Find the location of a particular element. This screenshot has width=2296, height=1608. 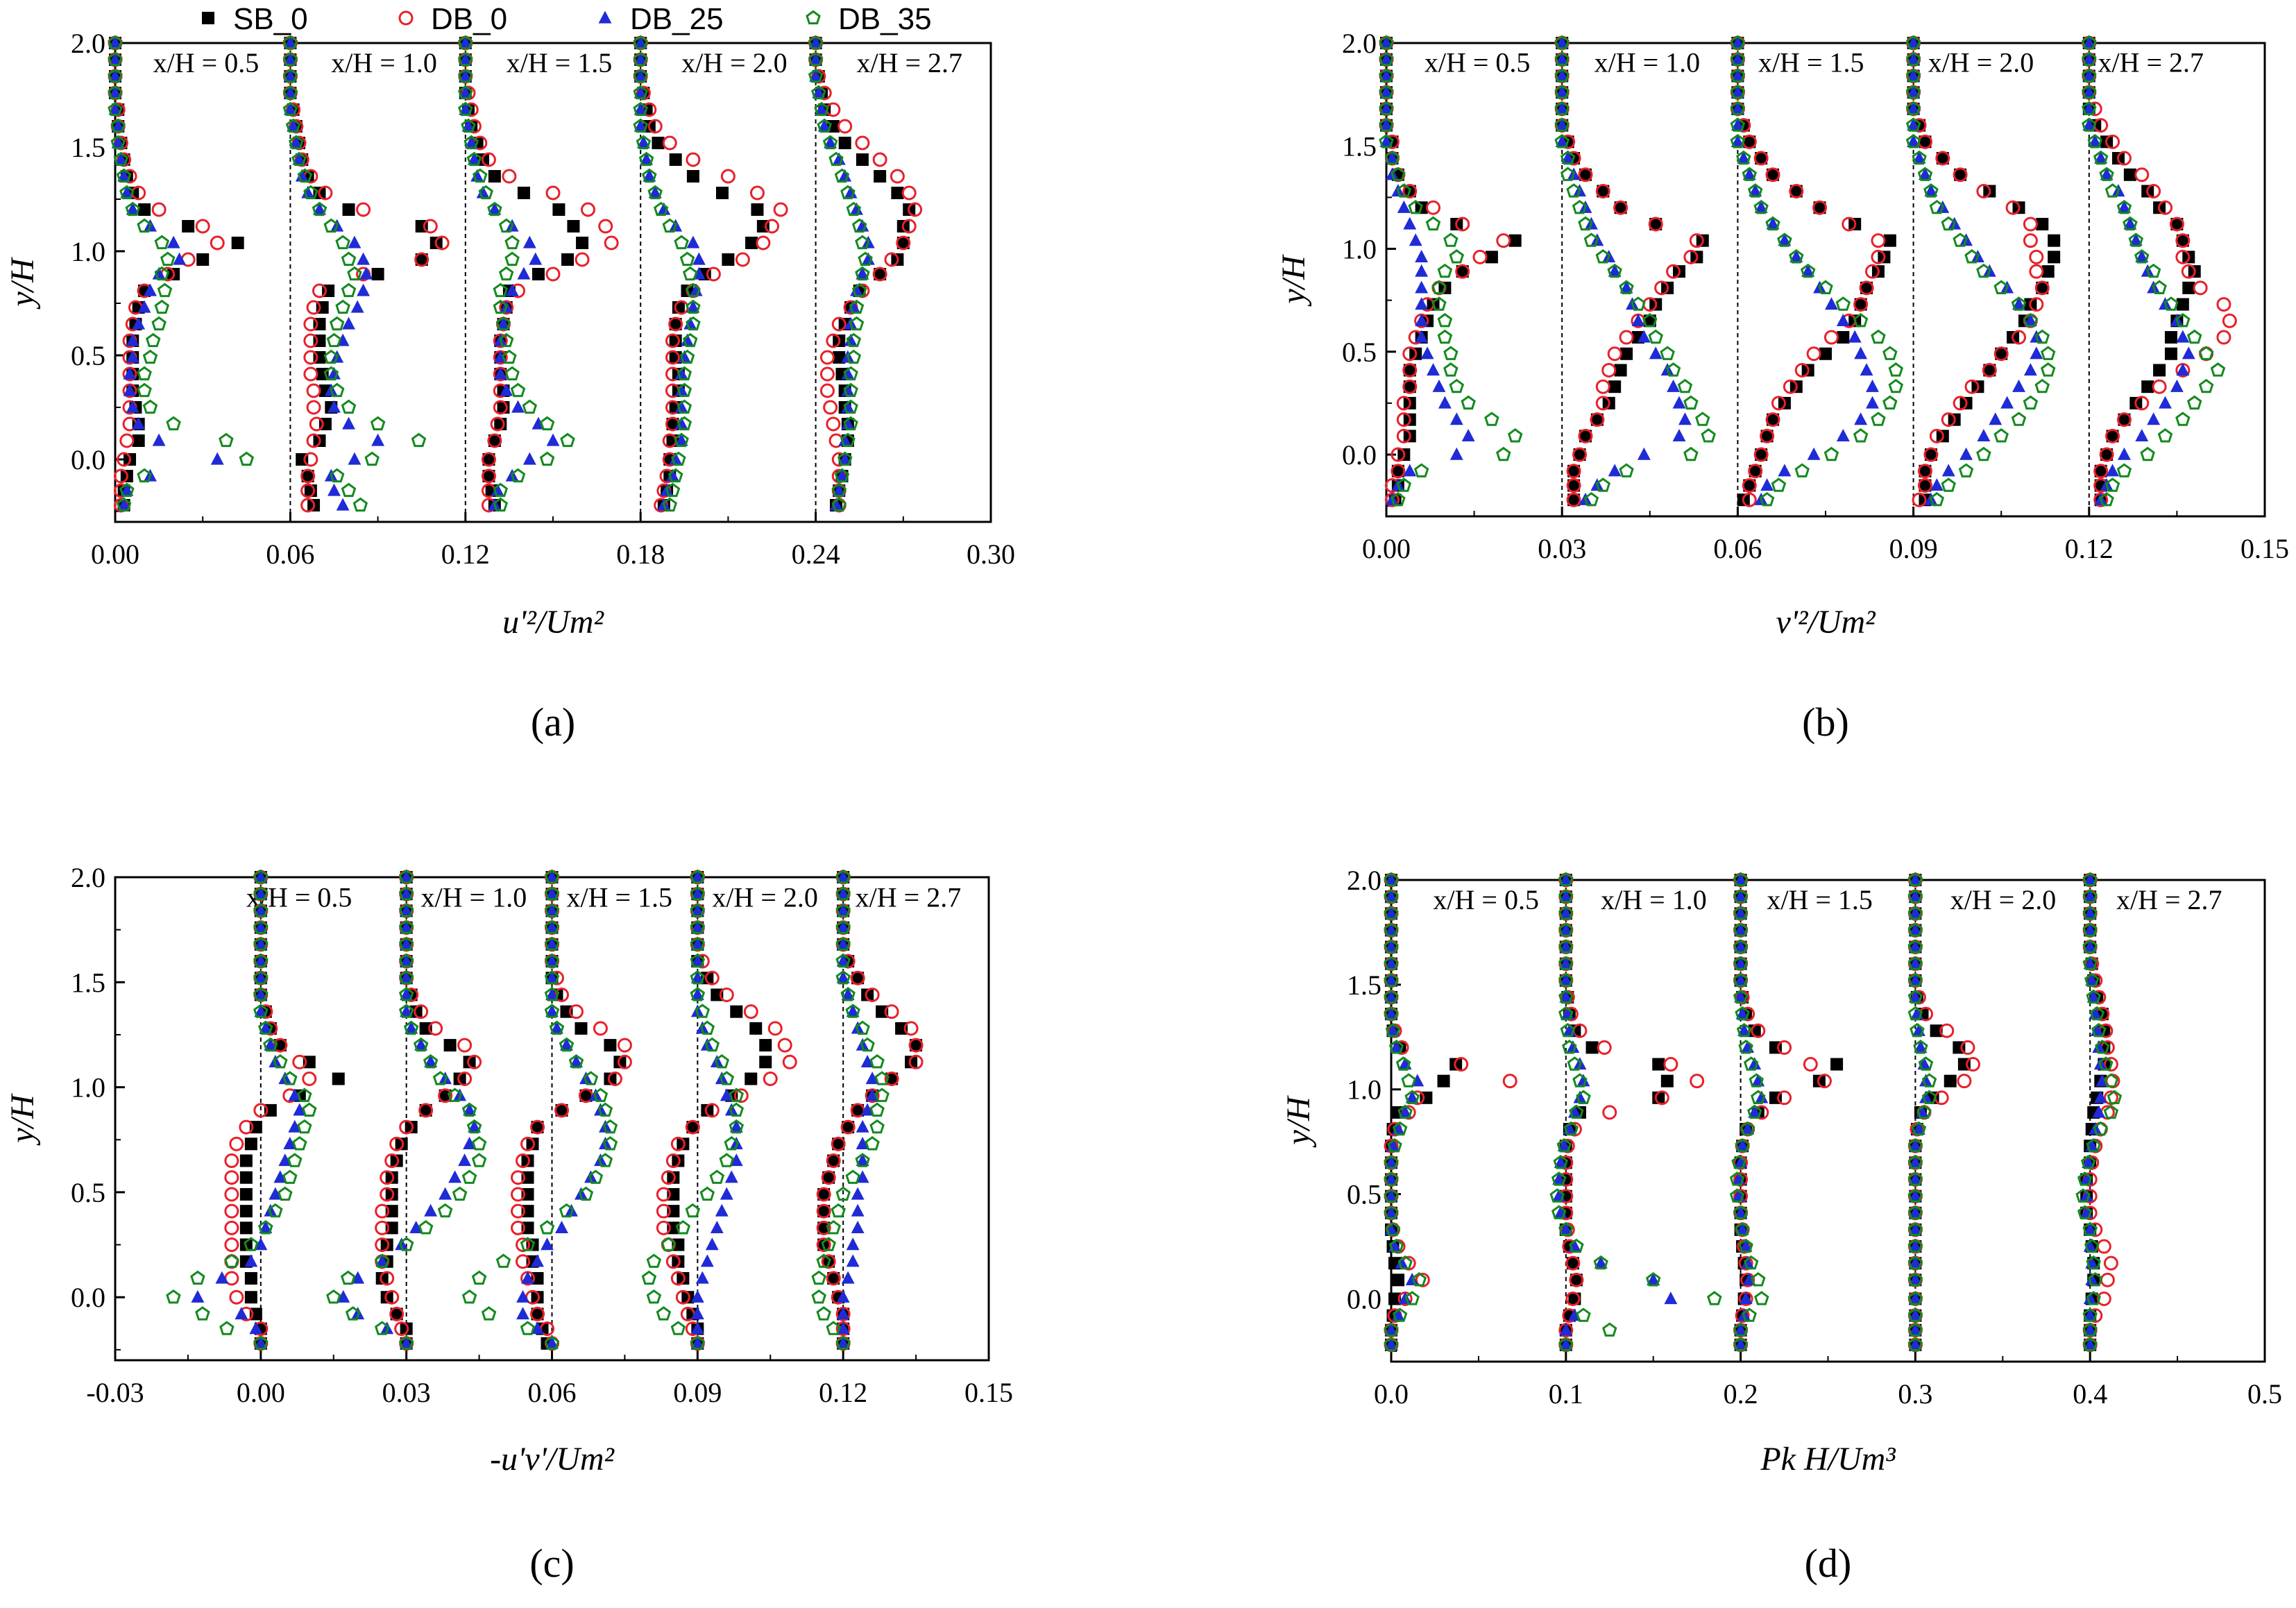

y-tick-label: 0.0 is located at coordinates (88, 459).